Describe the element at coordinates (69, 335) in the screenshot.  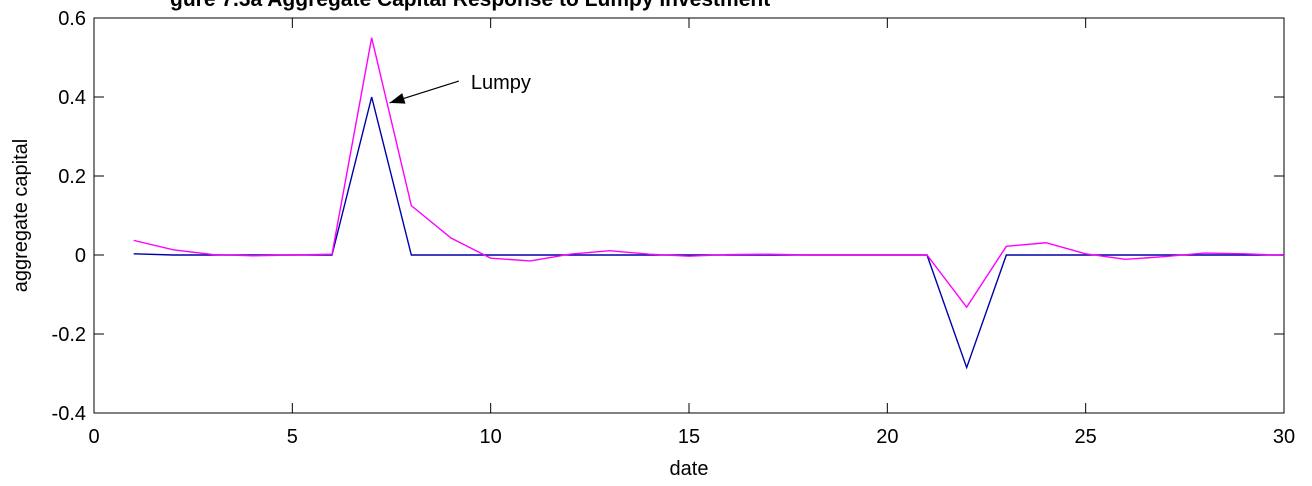
I see `y-tick-label: -0.2` at that location.